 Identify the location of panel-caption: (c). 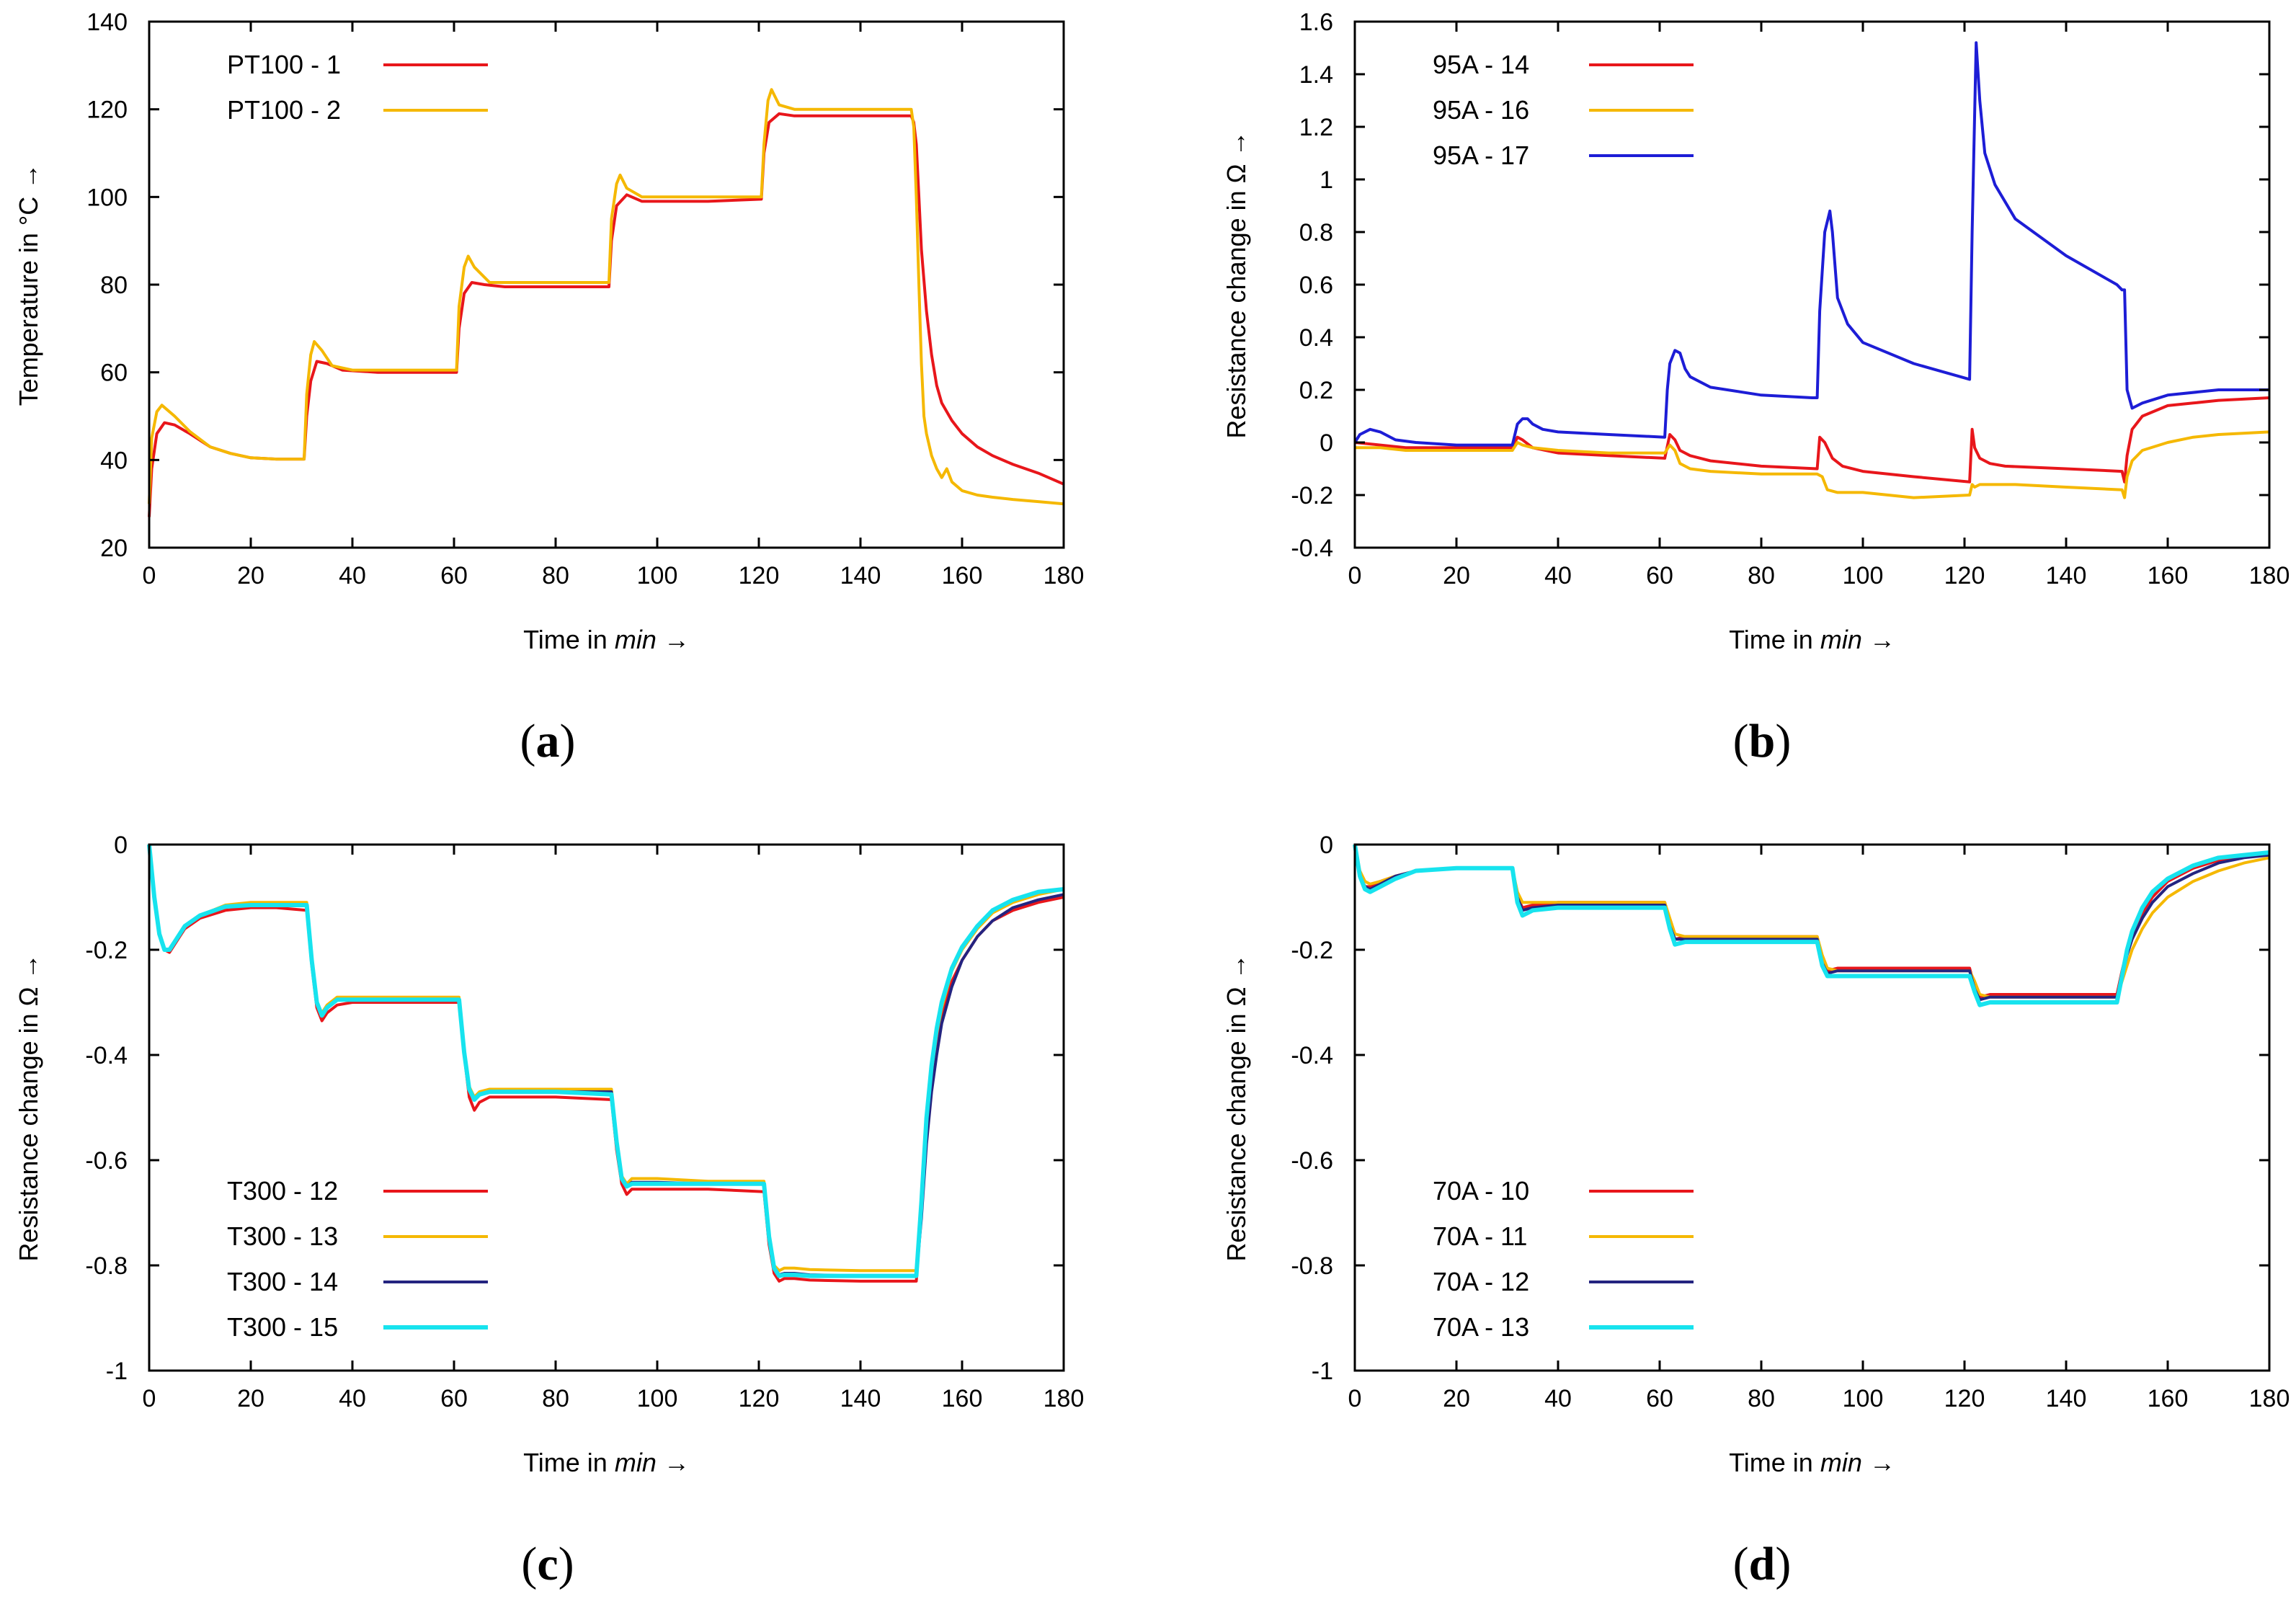
(547, 1564).